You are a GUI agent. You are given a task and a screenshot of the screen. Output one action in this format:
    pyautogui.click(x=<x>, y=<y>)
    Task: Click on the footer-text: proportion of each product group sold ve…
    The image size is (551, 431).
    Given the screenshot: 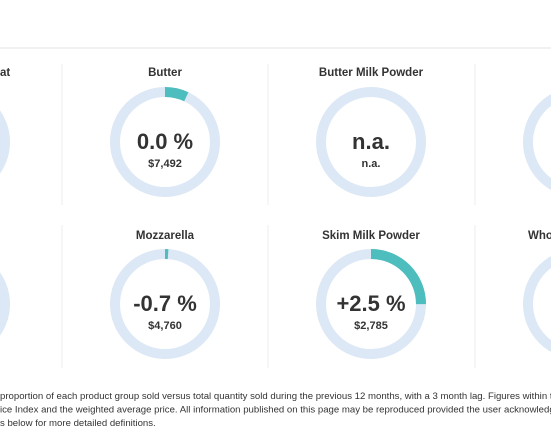 What is the action you would take?
    pyautogui.click(x=275, y=396)
    